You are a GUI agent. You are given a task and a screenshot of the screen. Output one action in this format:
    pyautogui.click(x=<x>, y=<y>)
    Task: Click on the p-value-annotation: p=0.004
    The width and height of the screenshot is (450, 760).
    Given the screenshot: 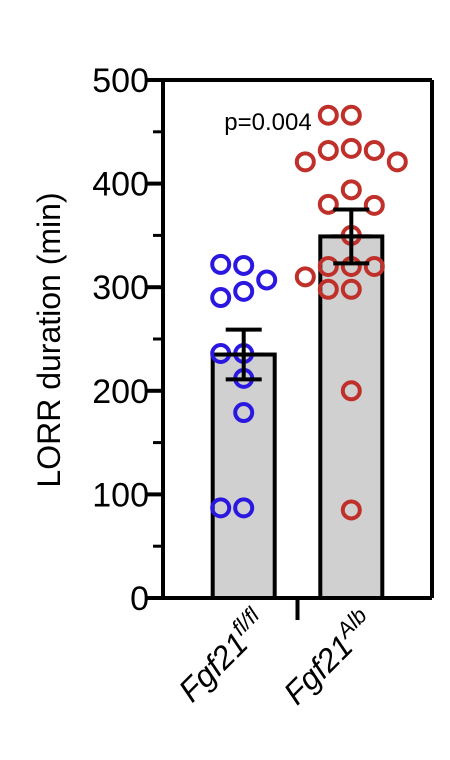 What is the action you would take?
    pyautogui.click(x=267, y=122)
    